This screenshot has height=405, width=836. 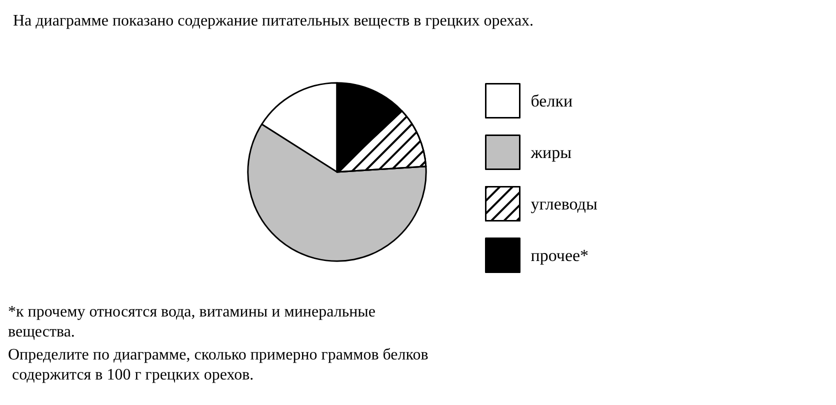 I want to click on legend-label: прочее*, so click(x=559, y=255).